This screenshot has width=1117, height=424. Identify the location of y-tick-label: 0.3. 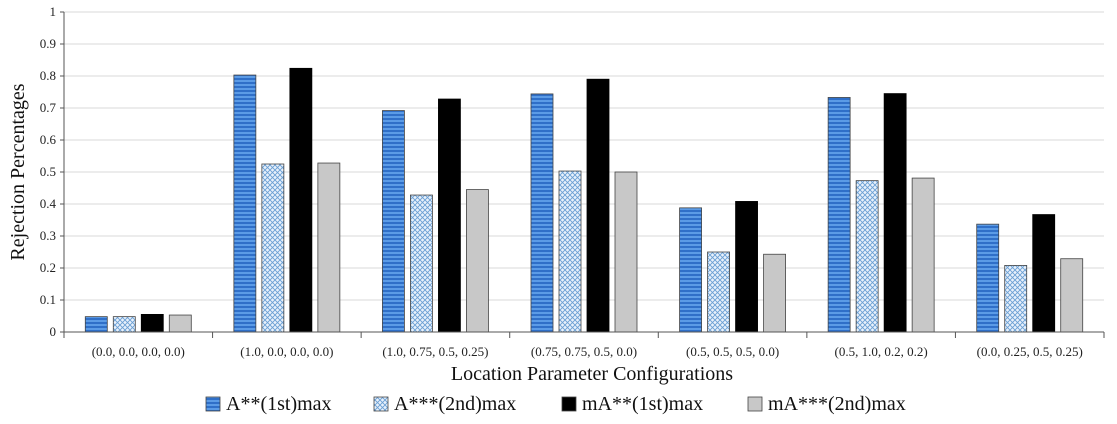
(48, 235).